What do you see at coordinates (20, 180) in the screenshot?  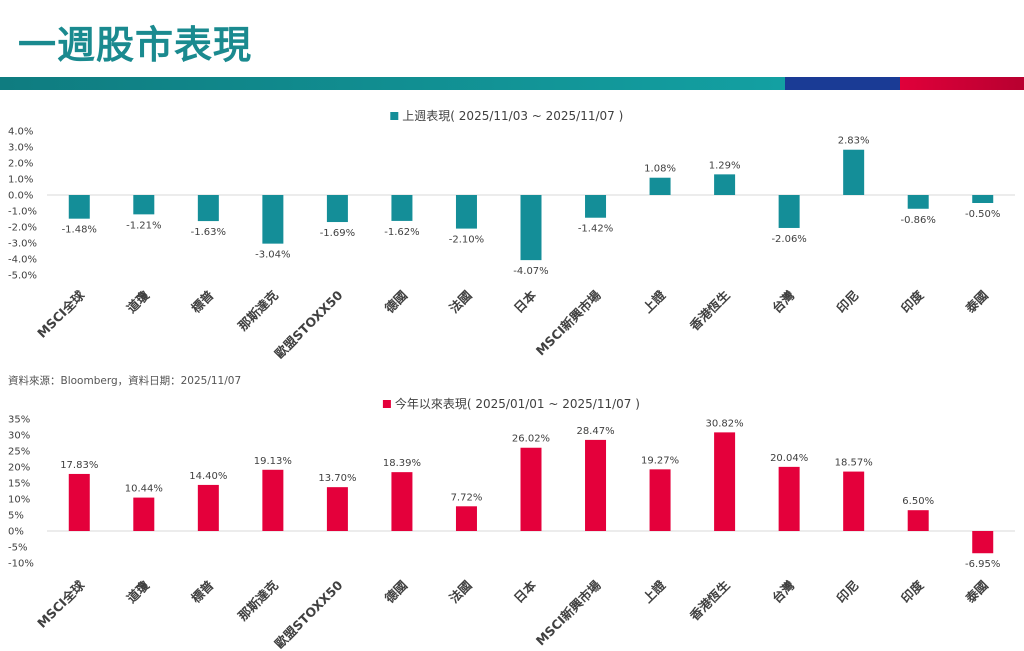 I see `y-tick-label: 1.0%` at bounding box center [20, 180].